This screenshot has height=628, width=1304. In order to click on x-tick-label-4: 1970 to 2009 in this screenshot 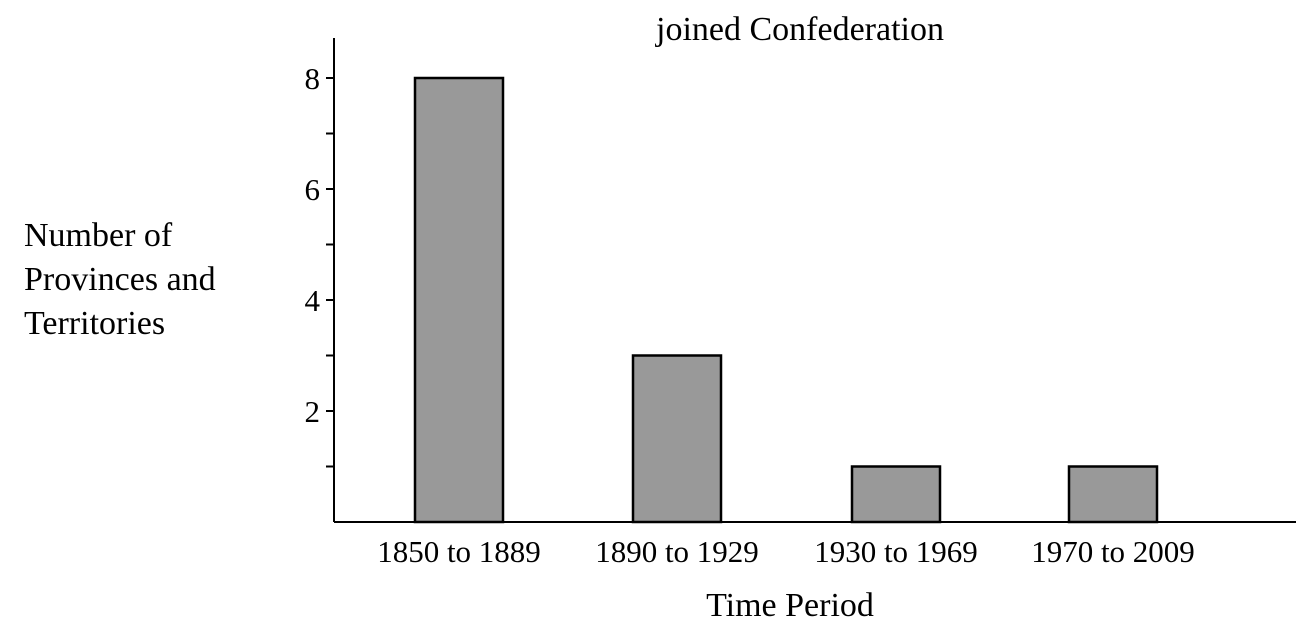, I will do `click(1113, 551)`.